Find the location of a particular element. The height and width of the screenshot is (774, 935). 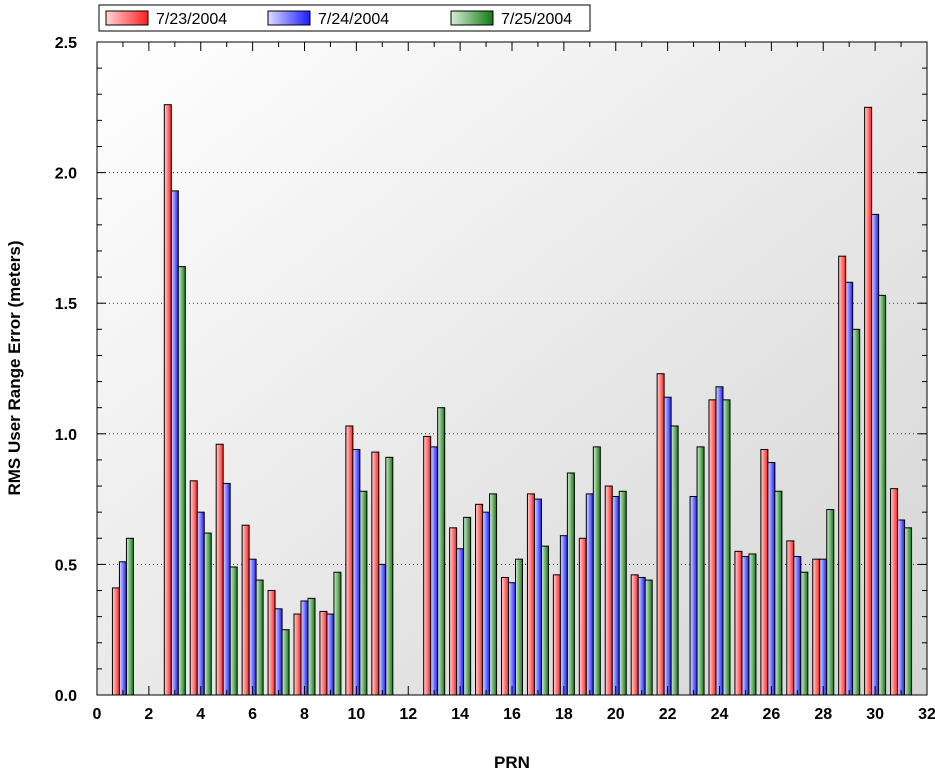

x-tick-label: 2 is located at coordinates (148, 714).